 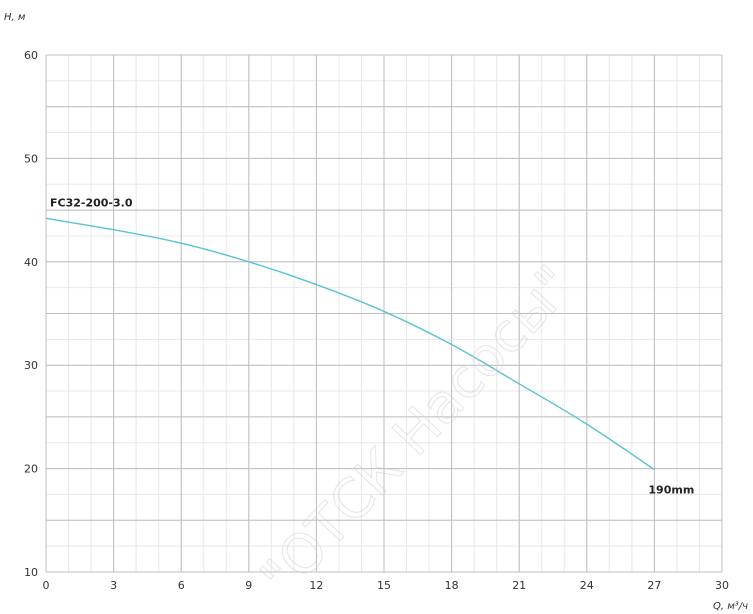 What do you see at coordinates (31, 55) in the screenshot?
I see `y-tick-label: 60` at bounding box center [31, 55].